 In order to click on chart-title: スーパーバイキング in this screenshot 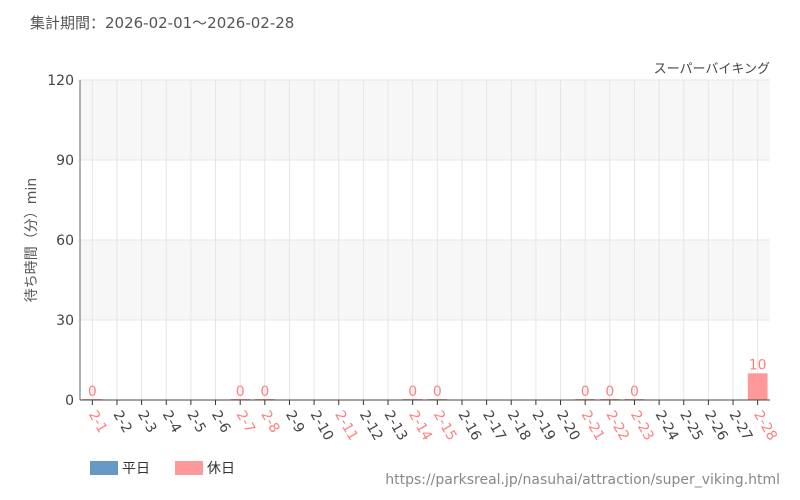, I will do `click(712, 69)`.